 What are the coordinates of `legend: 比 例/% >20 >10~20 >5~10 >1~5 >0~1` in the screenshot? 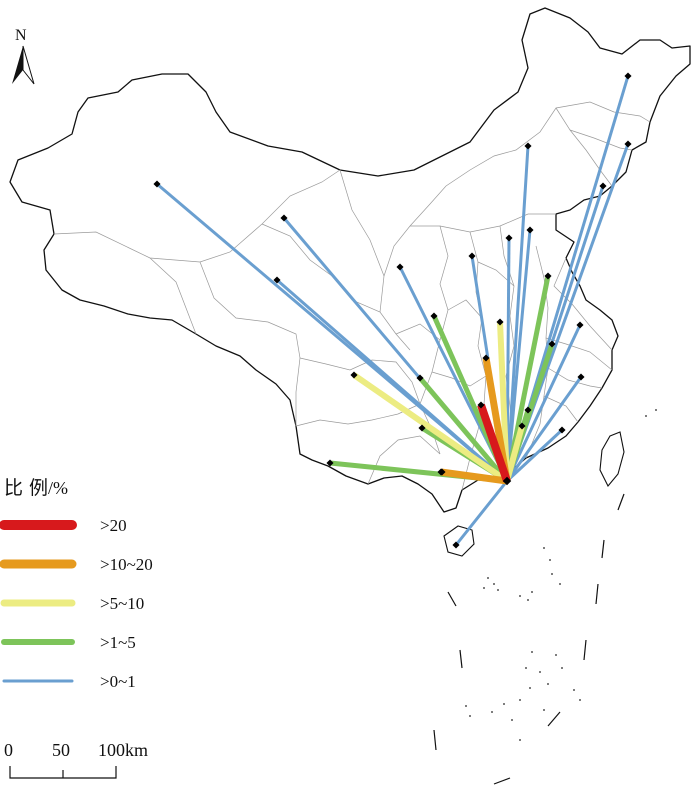 It's located at (76, 584).